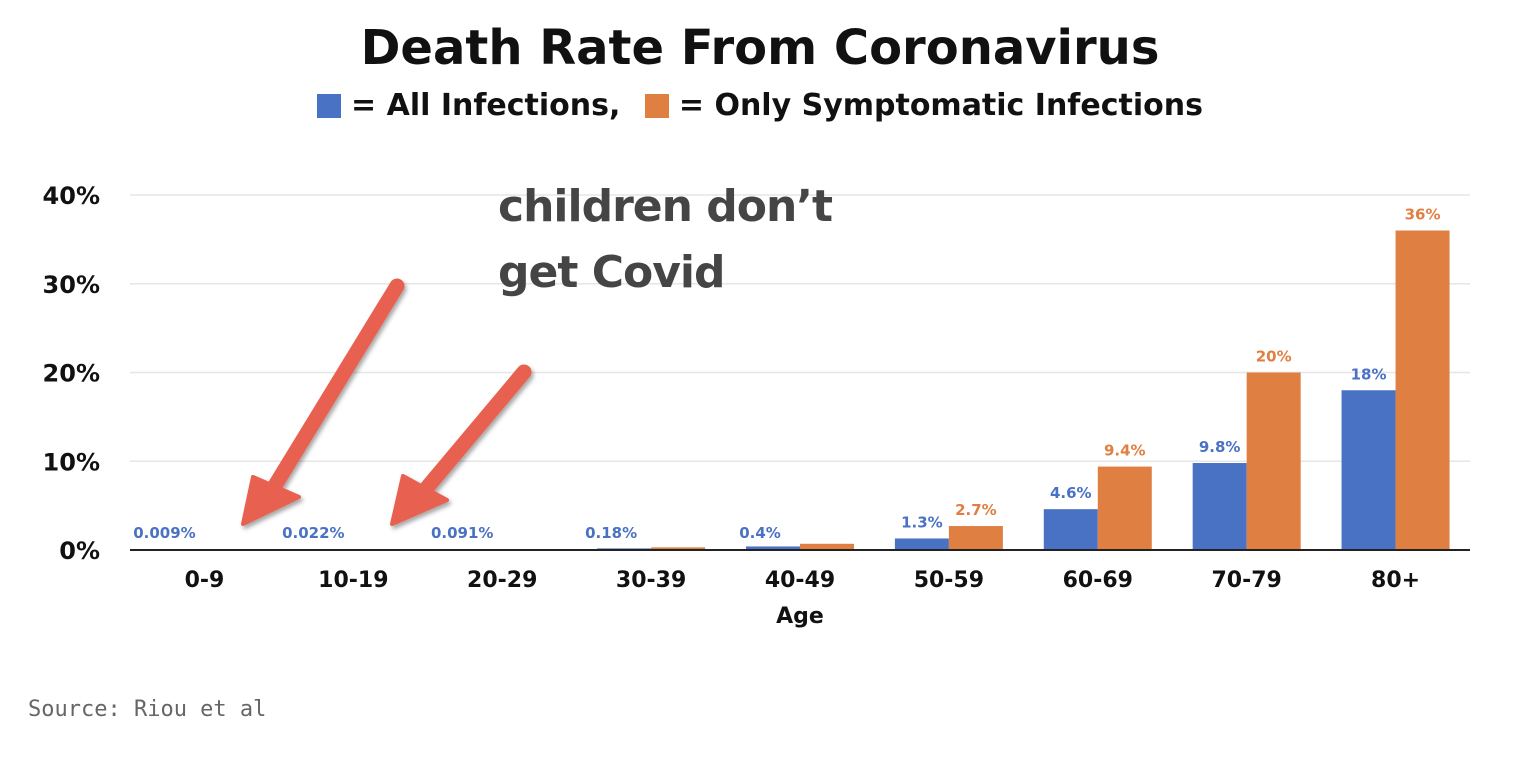 The height and width of the screenshot is (768, 1520). I want to click on x-tick-label: 40-49, so click(800, 580).